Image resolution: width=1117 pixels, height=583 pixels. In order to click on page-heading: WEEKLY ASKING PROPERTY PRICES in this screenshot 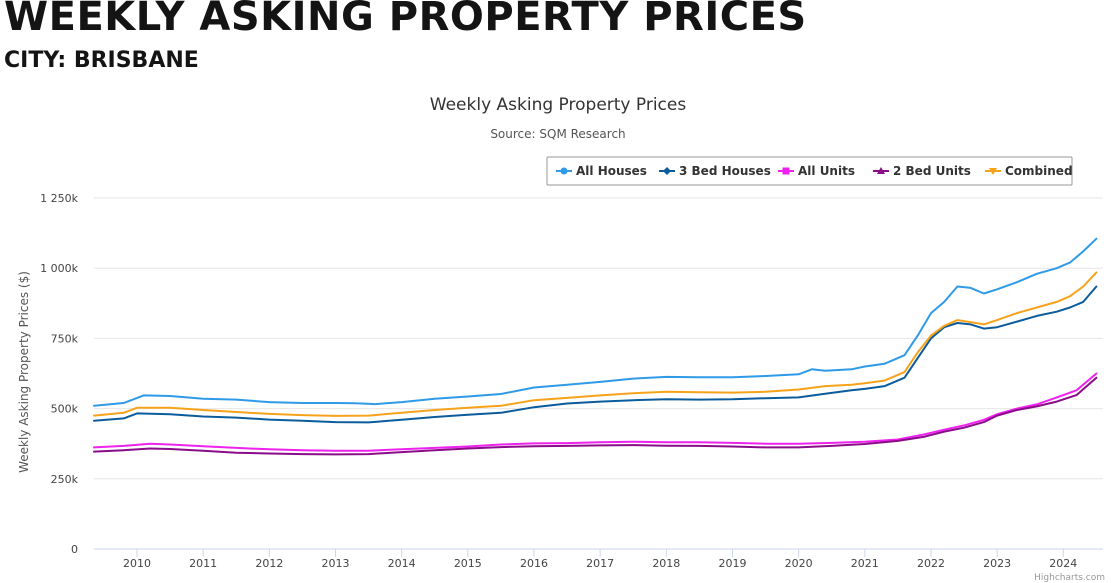, I will do `click(405, 20)`.